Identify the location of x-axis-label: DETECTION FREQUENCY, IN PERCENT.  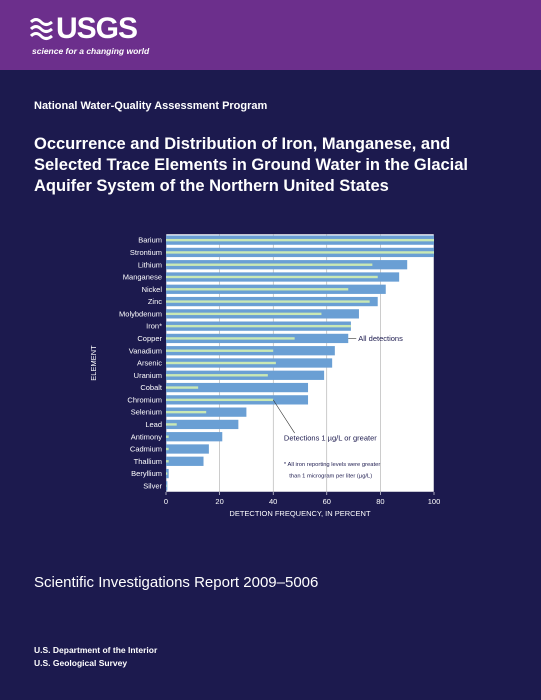
(300, 513).